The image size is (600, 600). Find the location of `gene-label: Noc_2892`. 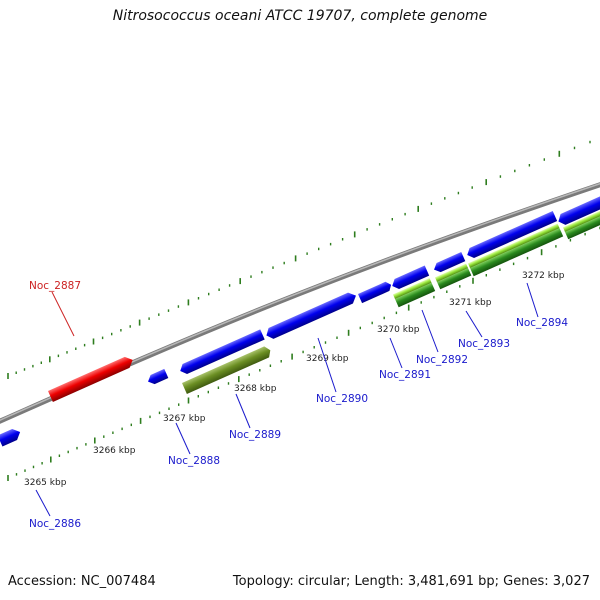

gene-label: Noc_2892 is located at coordinates (442, 360).